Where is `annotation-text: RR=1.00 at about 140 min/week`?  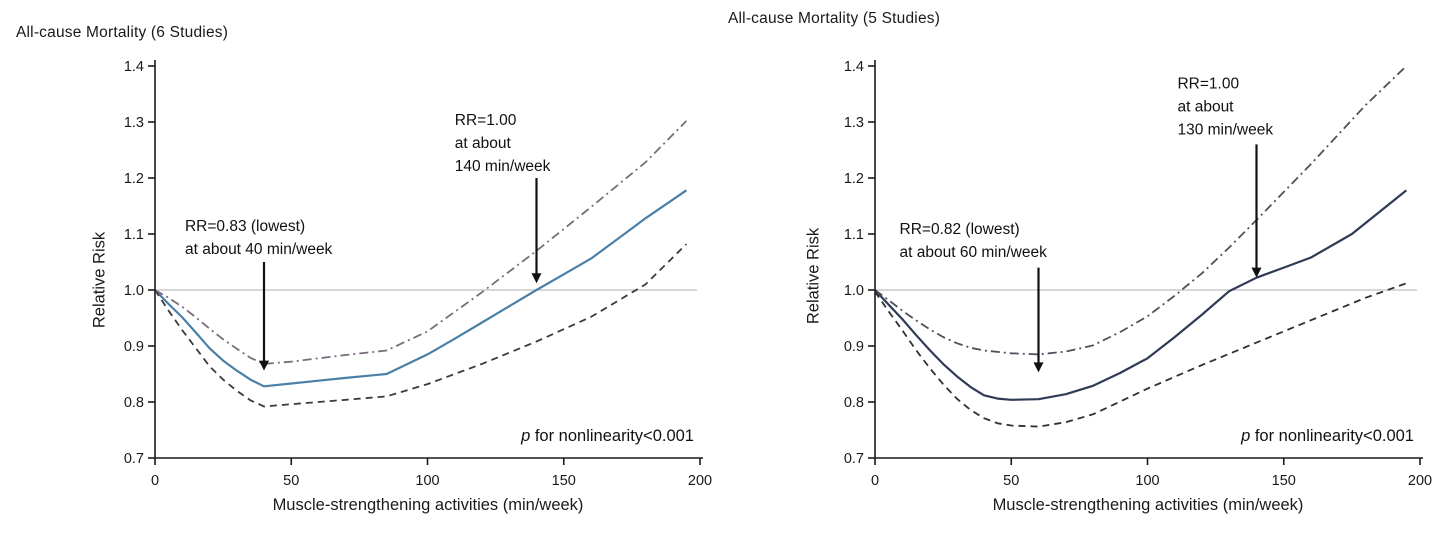
annotation-text: RR=1.00 at about 140 min/week is located at coordinates (503, 143).